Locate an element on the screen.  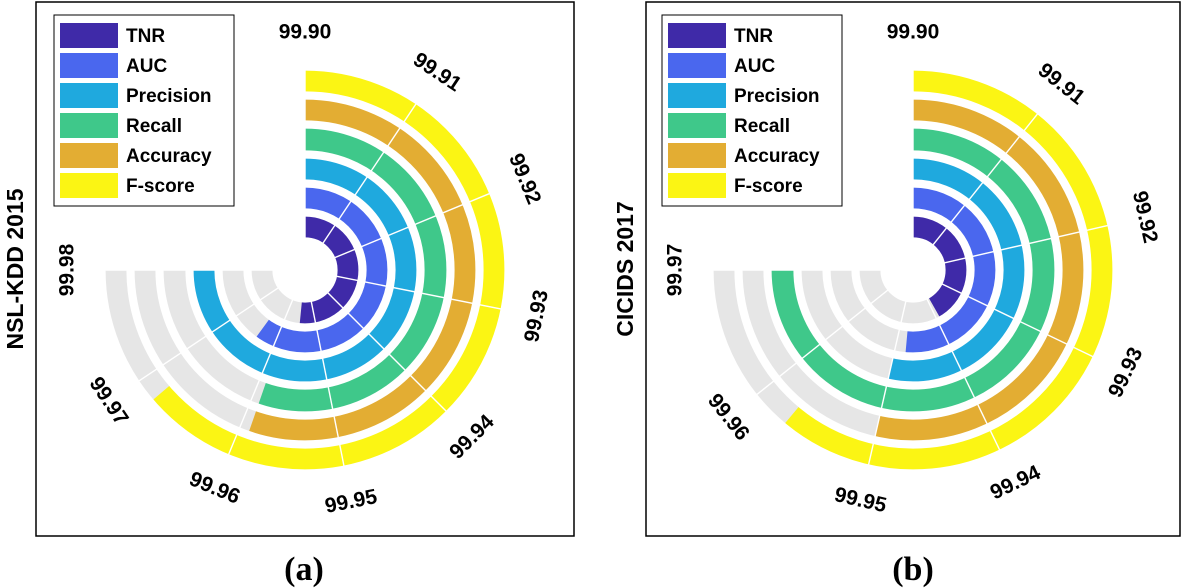
panel-b-legend-swatch-precision is located at coordinates (697, 95).